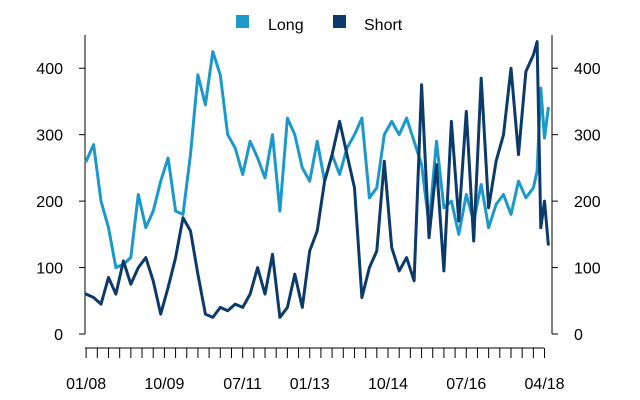  Describe the element at coordinates (545, 384) in the screenshot. I see `x-tick-label: 04/18` at that location.